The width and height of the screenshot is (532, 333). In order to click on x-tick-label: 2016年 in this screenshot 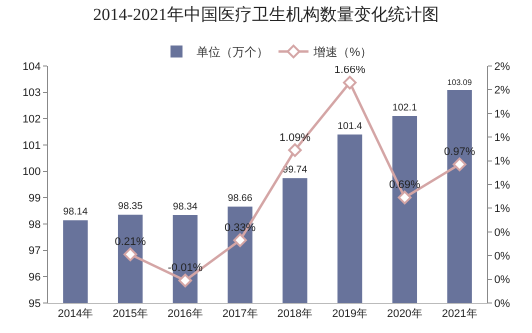, I will do `click(185, 314)`.